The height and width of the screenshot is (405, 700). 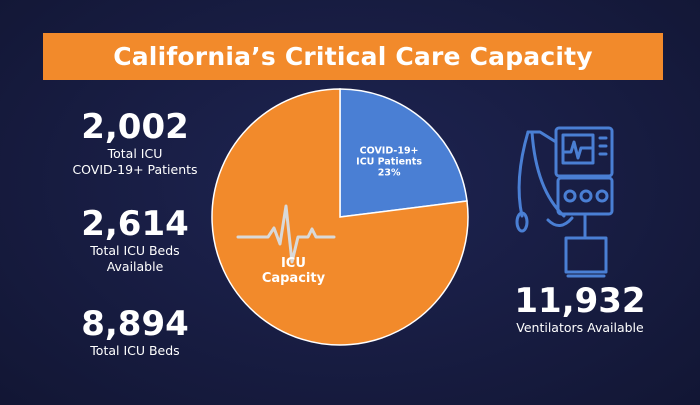 I want to click on banner-title: California’s Critical Care Capacity, so click(x=353, y=56).